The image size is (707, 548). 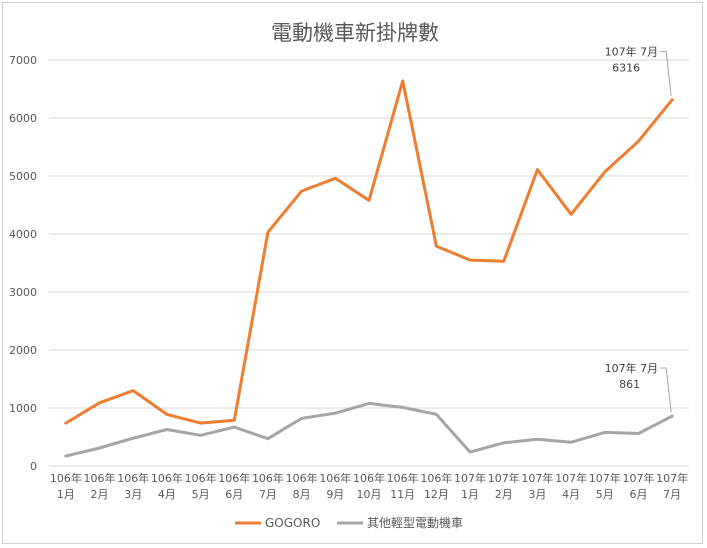 What do you see at coordinates (66, 486) in the screenshot?
I see `x-tick-label: 106年 1月` at bounding box center [66, 486].